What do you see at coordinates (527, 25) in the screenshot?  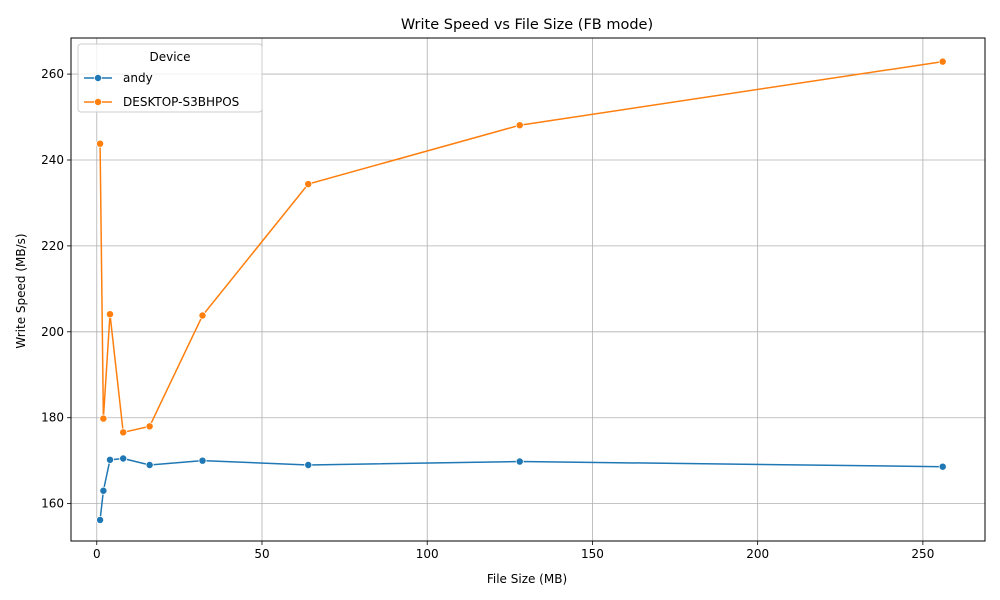 I see `chart-title: Write Speed vs File Size (FB mode)` at bounding box center [527, 25].